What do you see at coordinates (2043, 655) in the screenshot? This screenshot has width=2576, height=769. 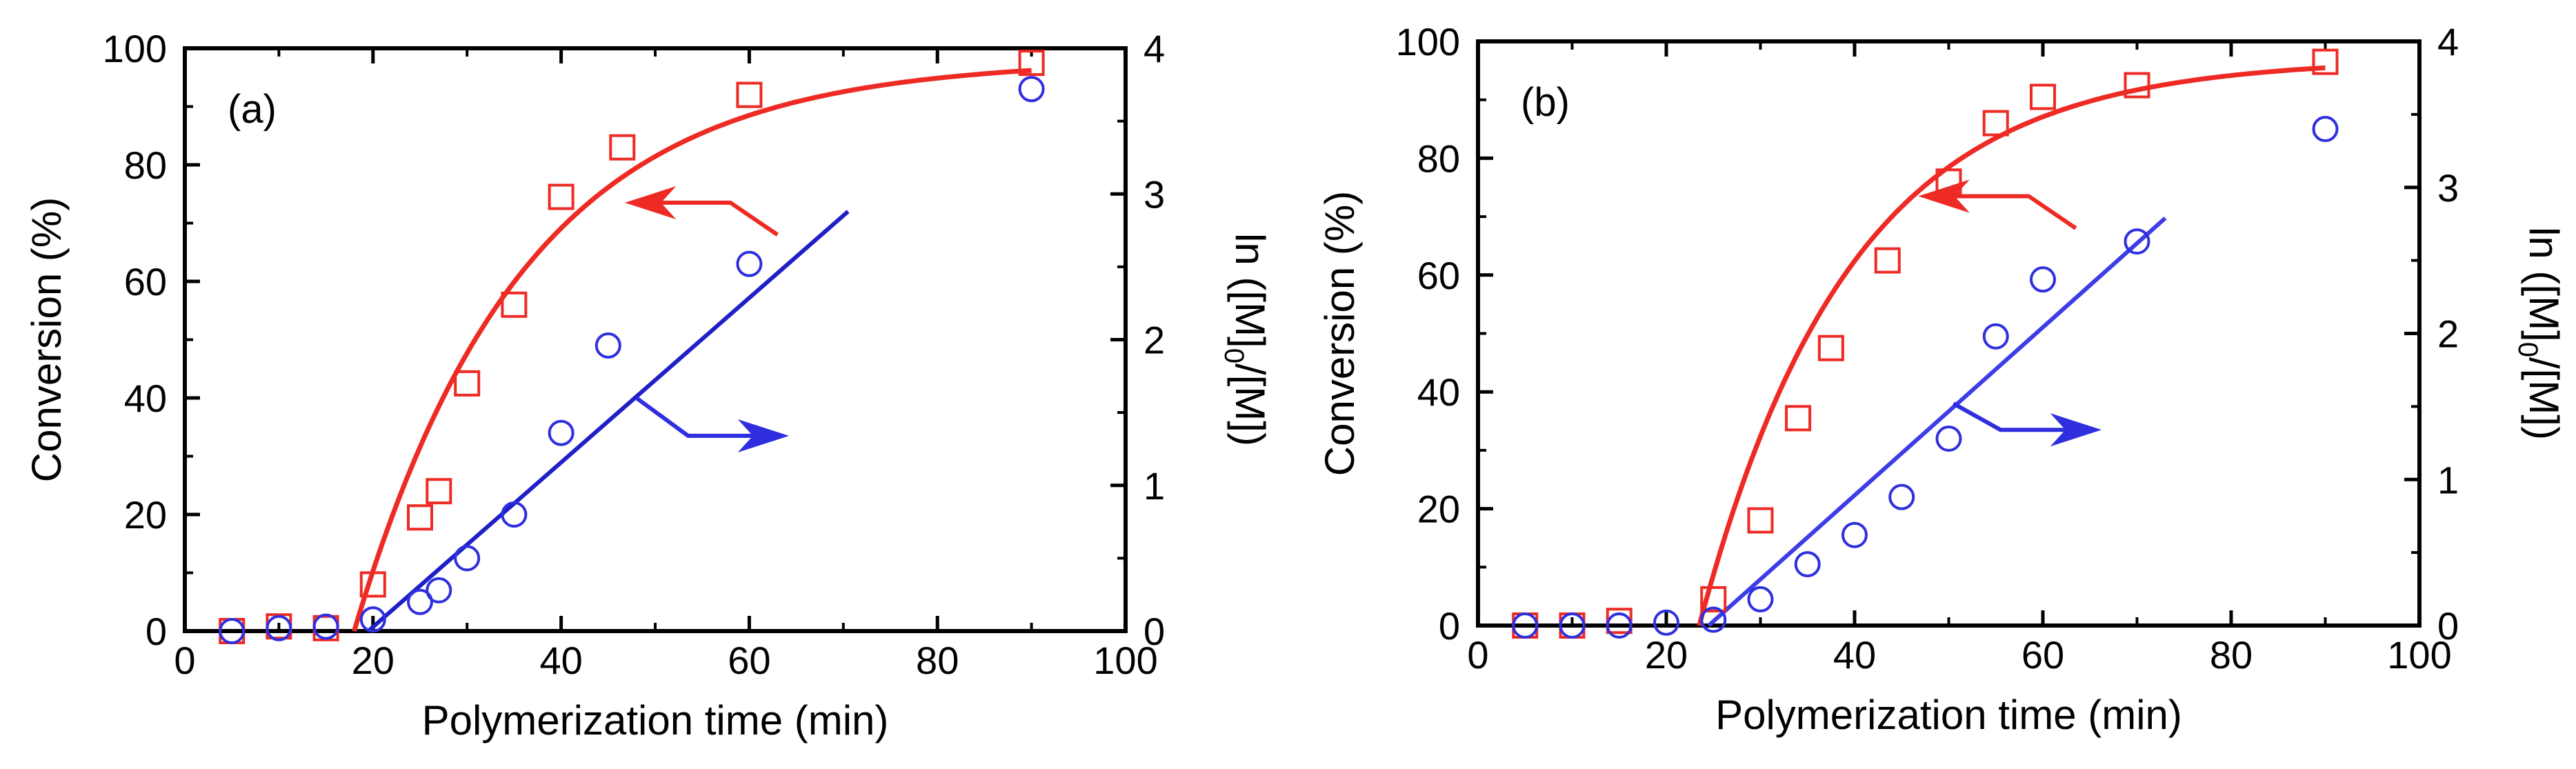 I see `chart-b-x-tick-label: 60` at bounding box center [2043, 655].